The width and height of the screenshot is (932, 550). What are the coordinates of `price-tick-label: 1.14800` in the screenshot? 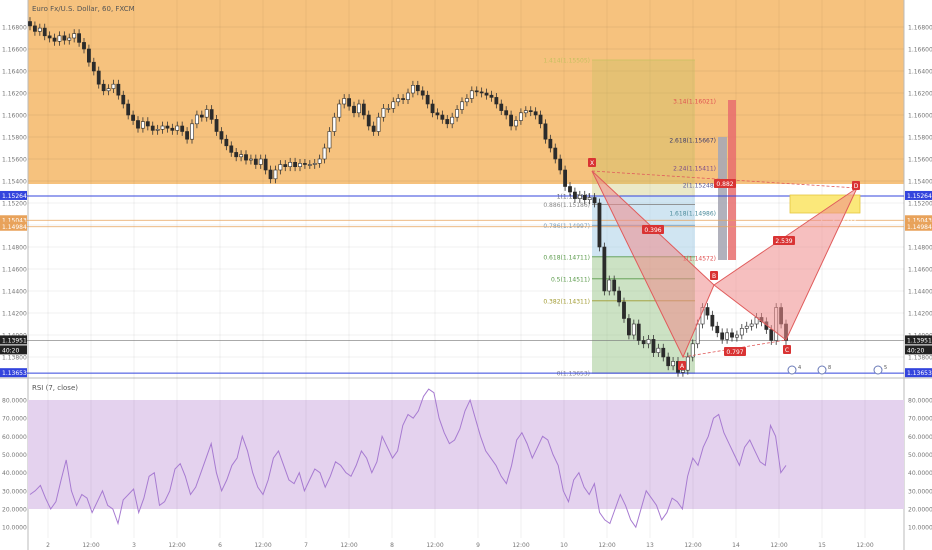 It's located at (920, 248).